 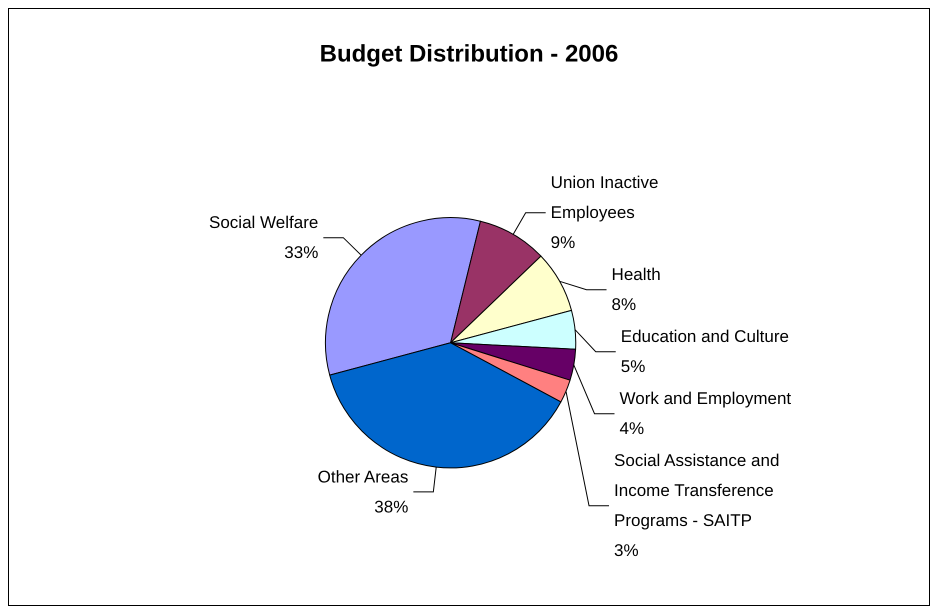 I want to click on slice-label: Union Inactive Employees, so click(x=607, y=197).